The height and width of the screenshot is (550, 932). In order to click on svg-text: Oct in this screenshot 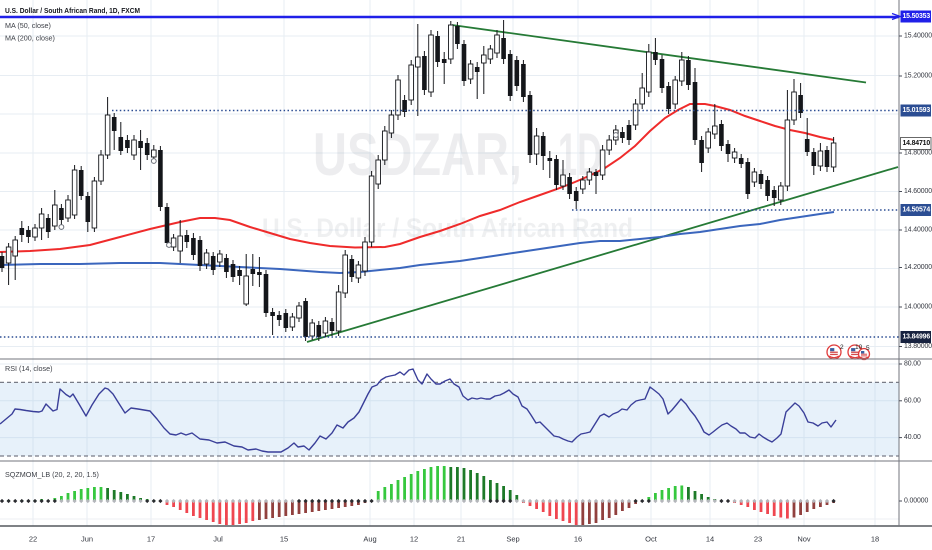, I will do `click(651, 539)`.